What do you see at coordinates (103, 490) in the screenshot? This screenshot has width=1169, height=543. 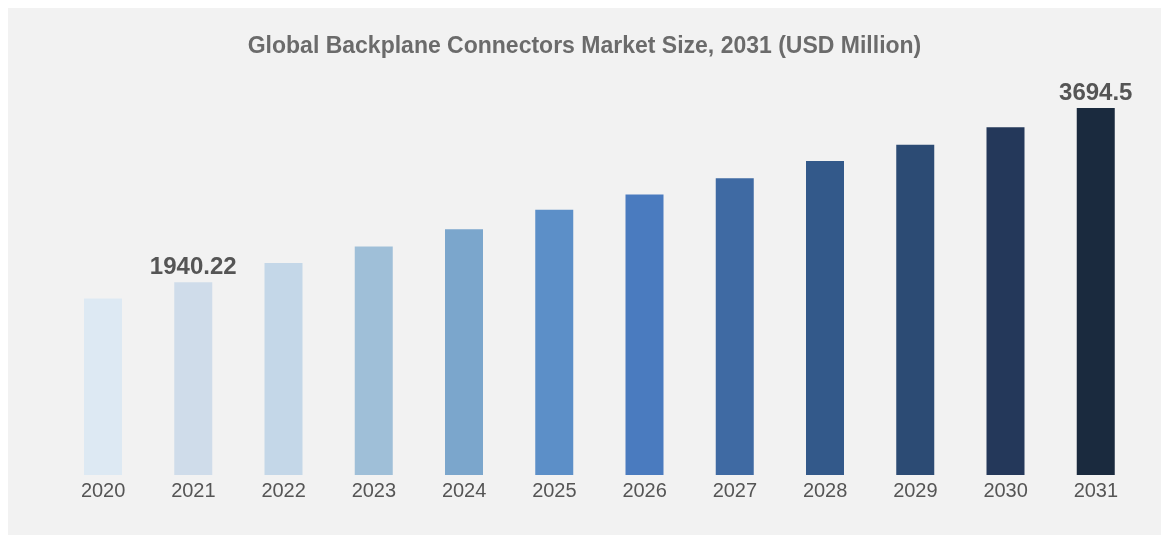 I see `x-tick-label: 2020` at bounding box center [103, 490].